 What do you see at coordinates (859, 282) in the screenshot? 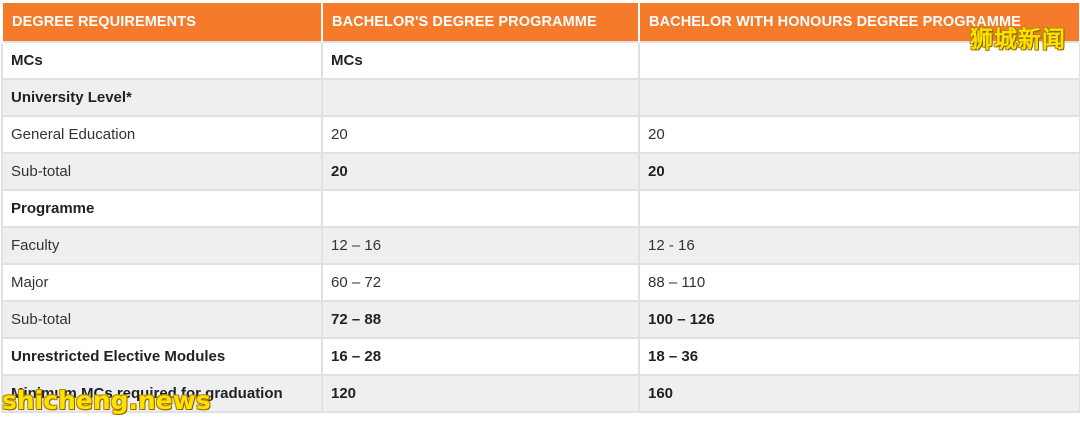
I see `cell-honours: 88 – 110` at bounding box center [859, 282].